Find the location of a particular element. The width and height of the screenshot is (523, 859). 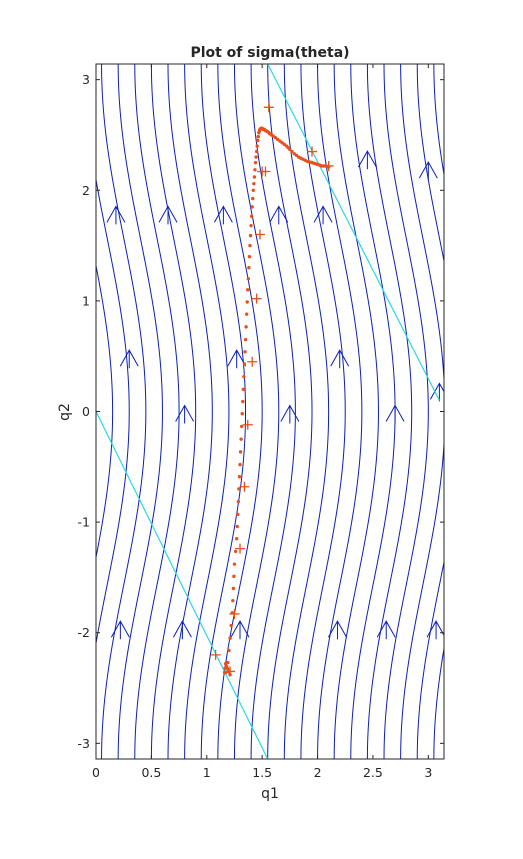

y-tick-label: -2 is located at coordinates (84, 632).